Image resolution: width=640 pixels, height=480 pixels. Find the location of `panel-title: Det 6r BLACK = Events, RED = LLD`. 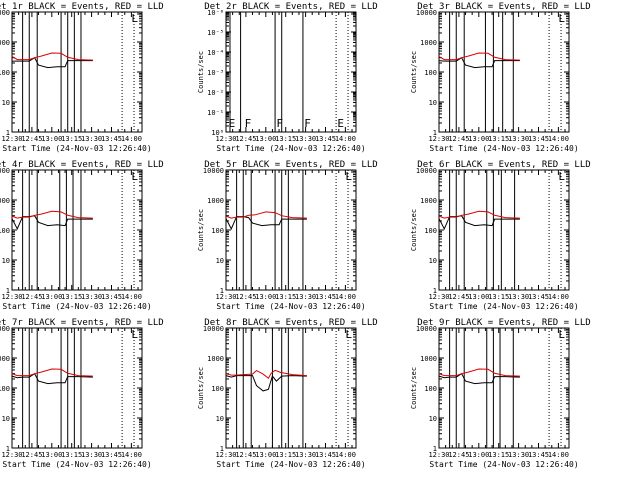

panel-title: Det 6r BLACK = Events, RED = LLD is located at coordinates (503, 165).